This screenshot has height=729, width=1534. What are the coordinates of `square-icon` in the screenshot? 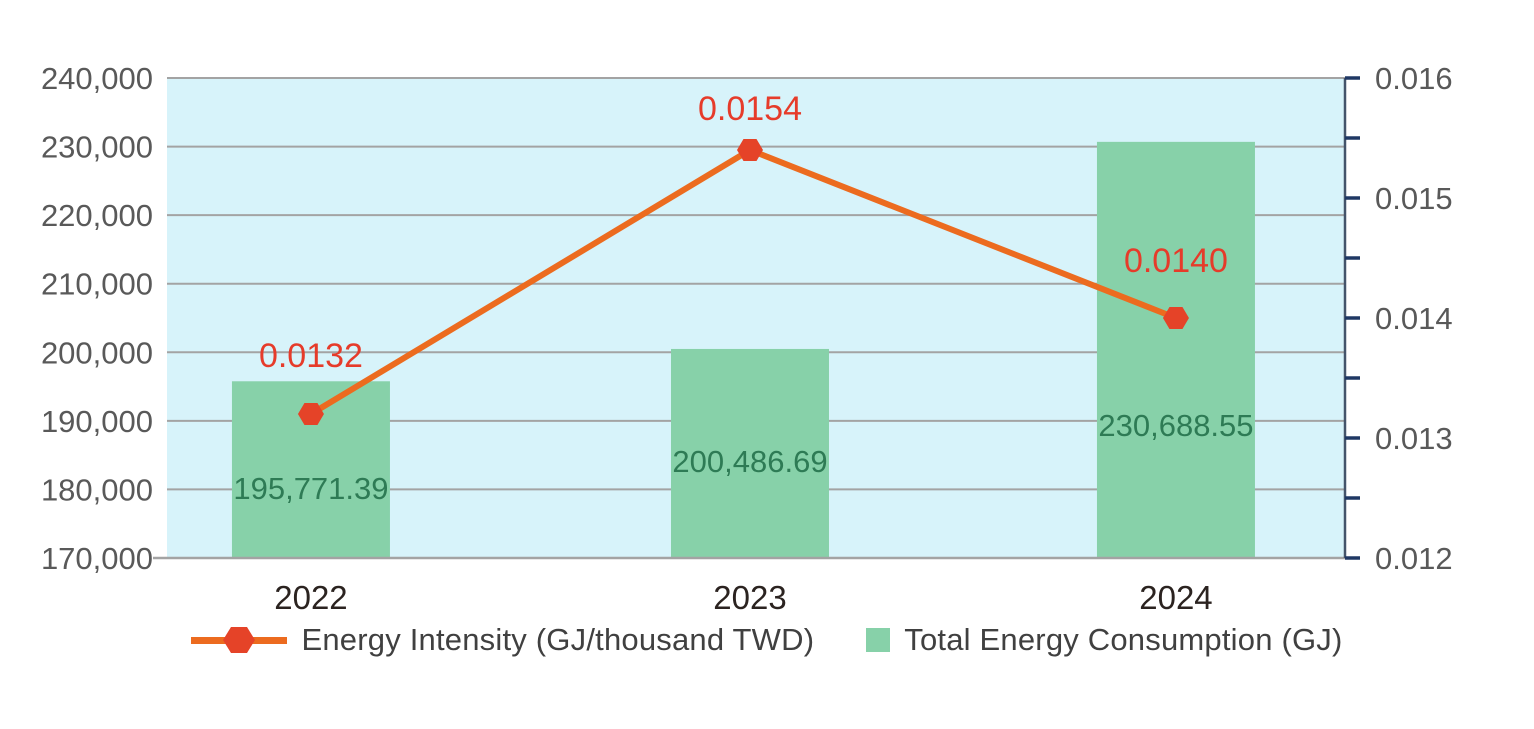 It's located at (878, 640).